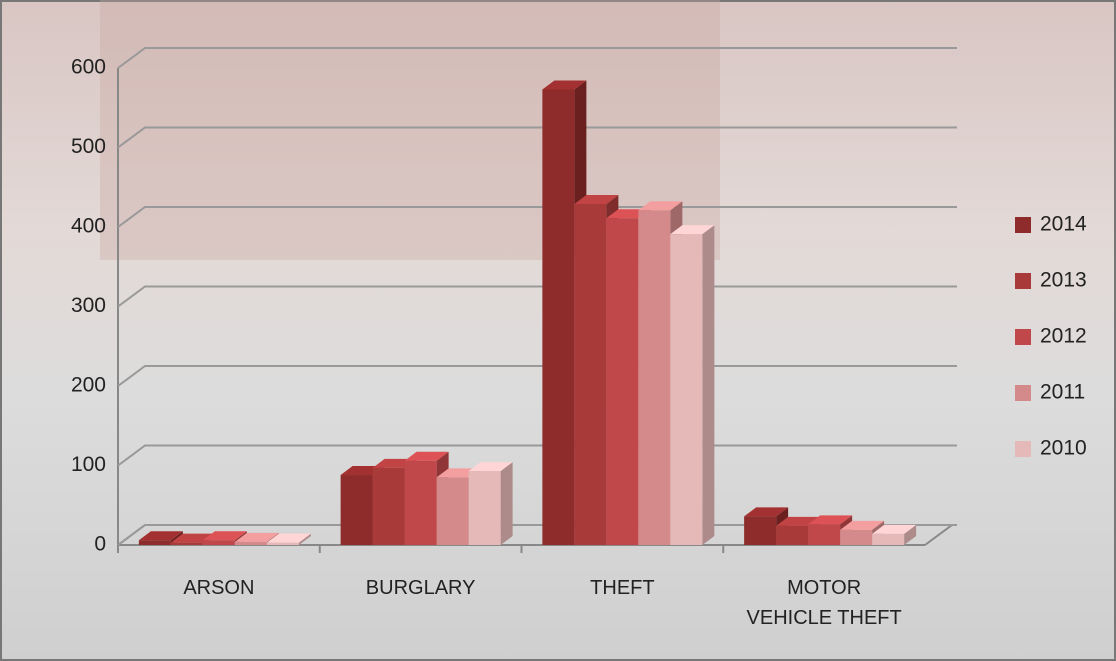 This screenshot has width=1116, height=661. I want to click on legend-label: 2012, so click(1063, 336).